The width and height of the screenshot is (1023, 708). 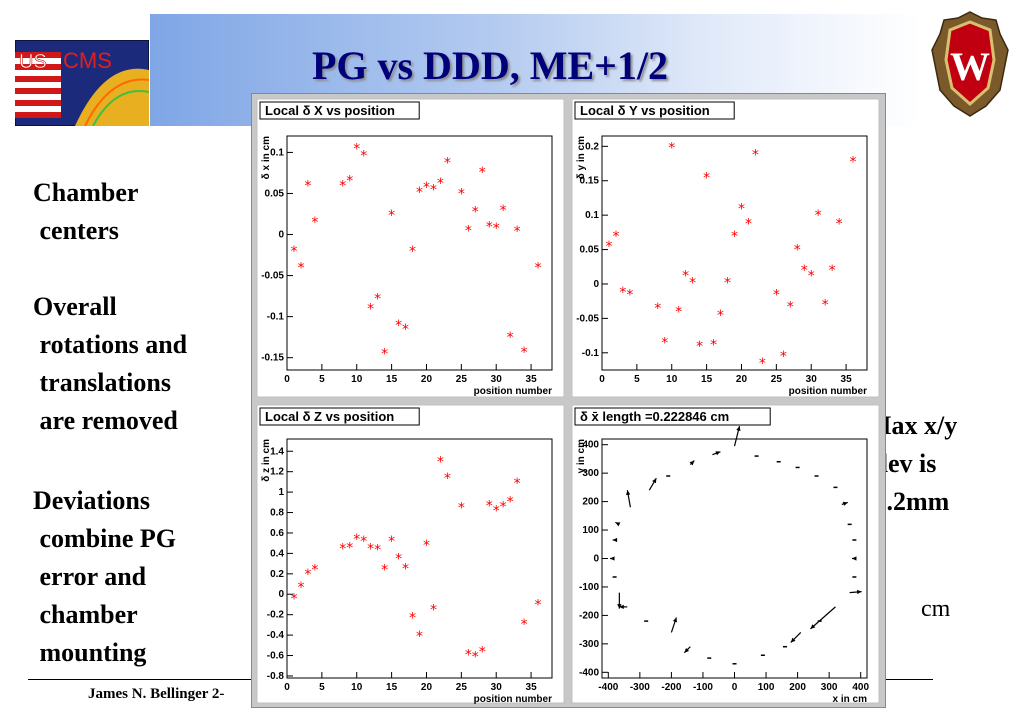 I want to click on x-tick-label: 100, so click(x=766, y=687).